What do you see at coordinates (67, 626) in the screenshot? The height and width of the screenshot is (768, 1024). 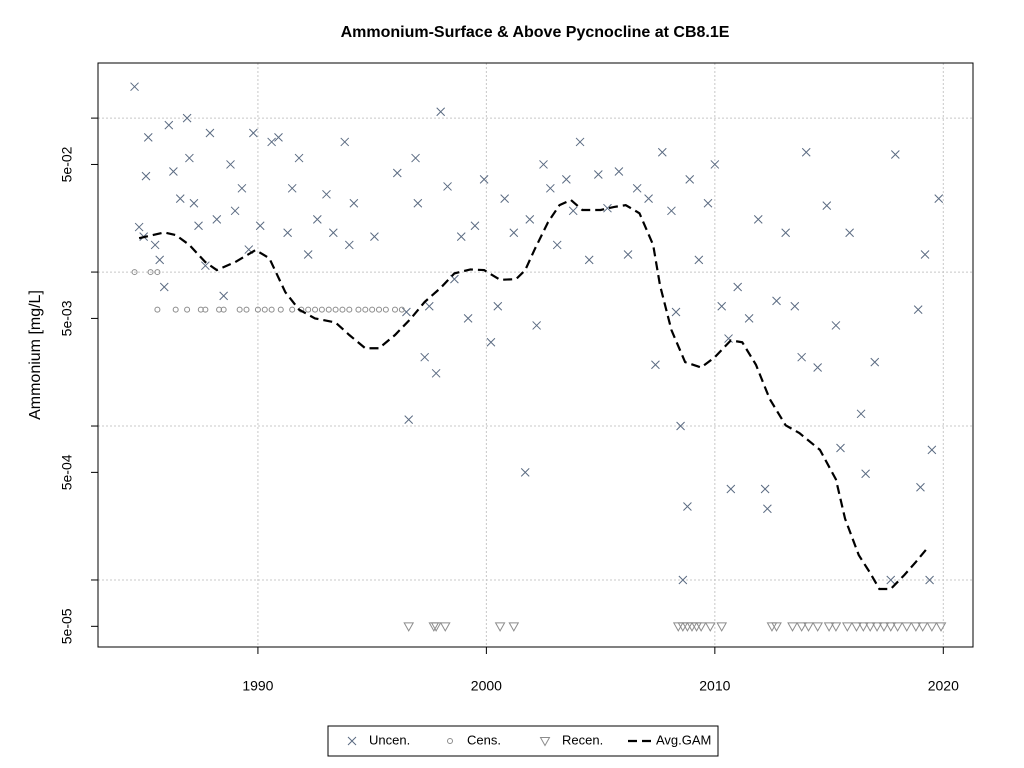 I see `y-tick-label: 5e-05` at bounding box center [67, 626].